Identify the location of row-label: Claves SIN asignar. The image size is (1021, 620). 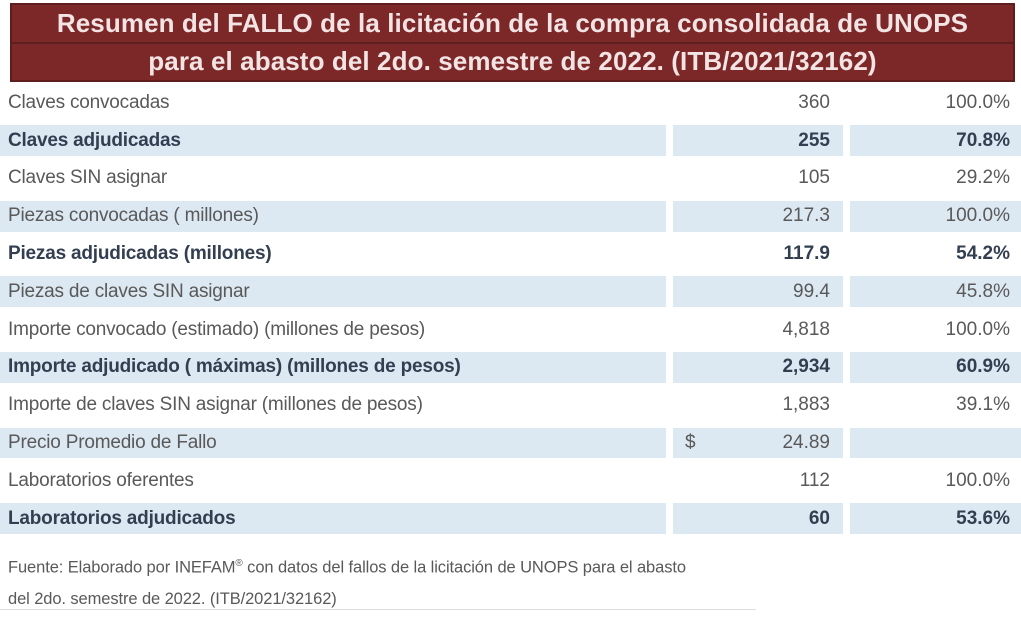
(333, 178).